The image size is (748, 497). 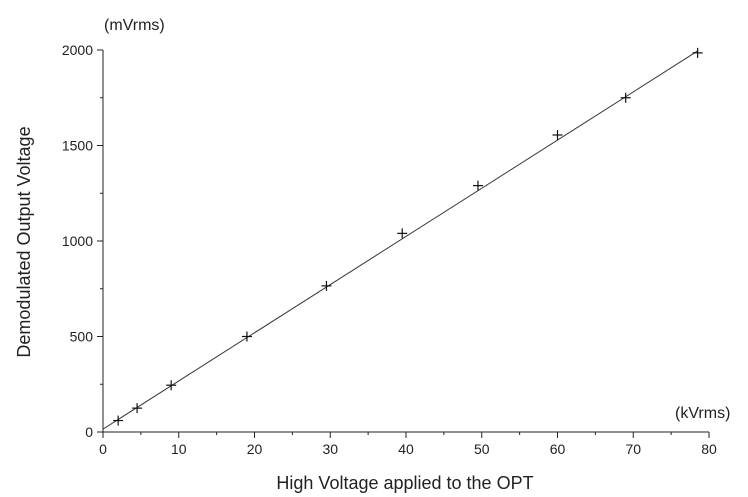 What do you see at coordinates (709, 449) in the screenshot?
I see `x-tick-label: 80` at bounding box center [709, 449].